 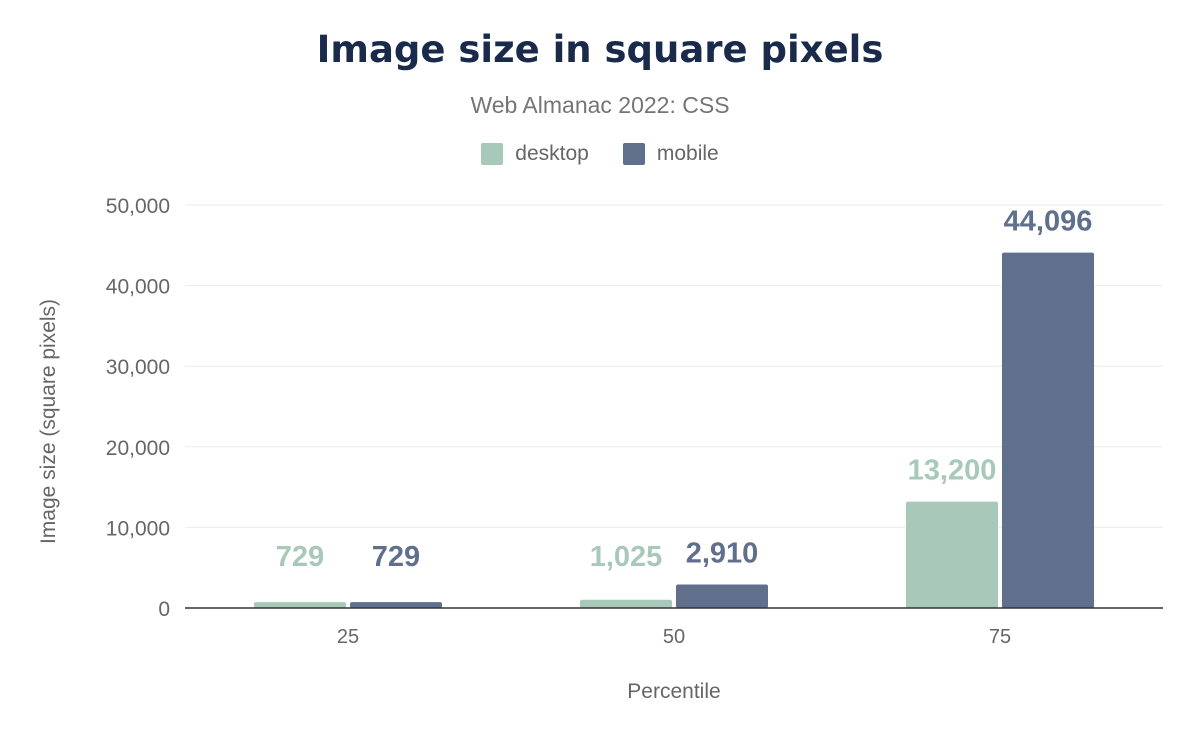 I want to click on legend: desktop mobile, so click(x=600, y=154).